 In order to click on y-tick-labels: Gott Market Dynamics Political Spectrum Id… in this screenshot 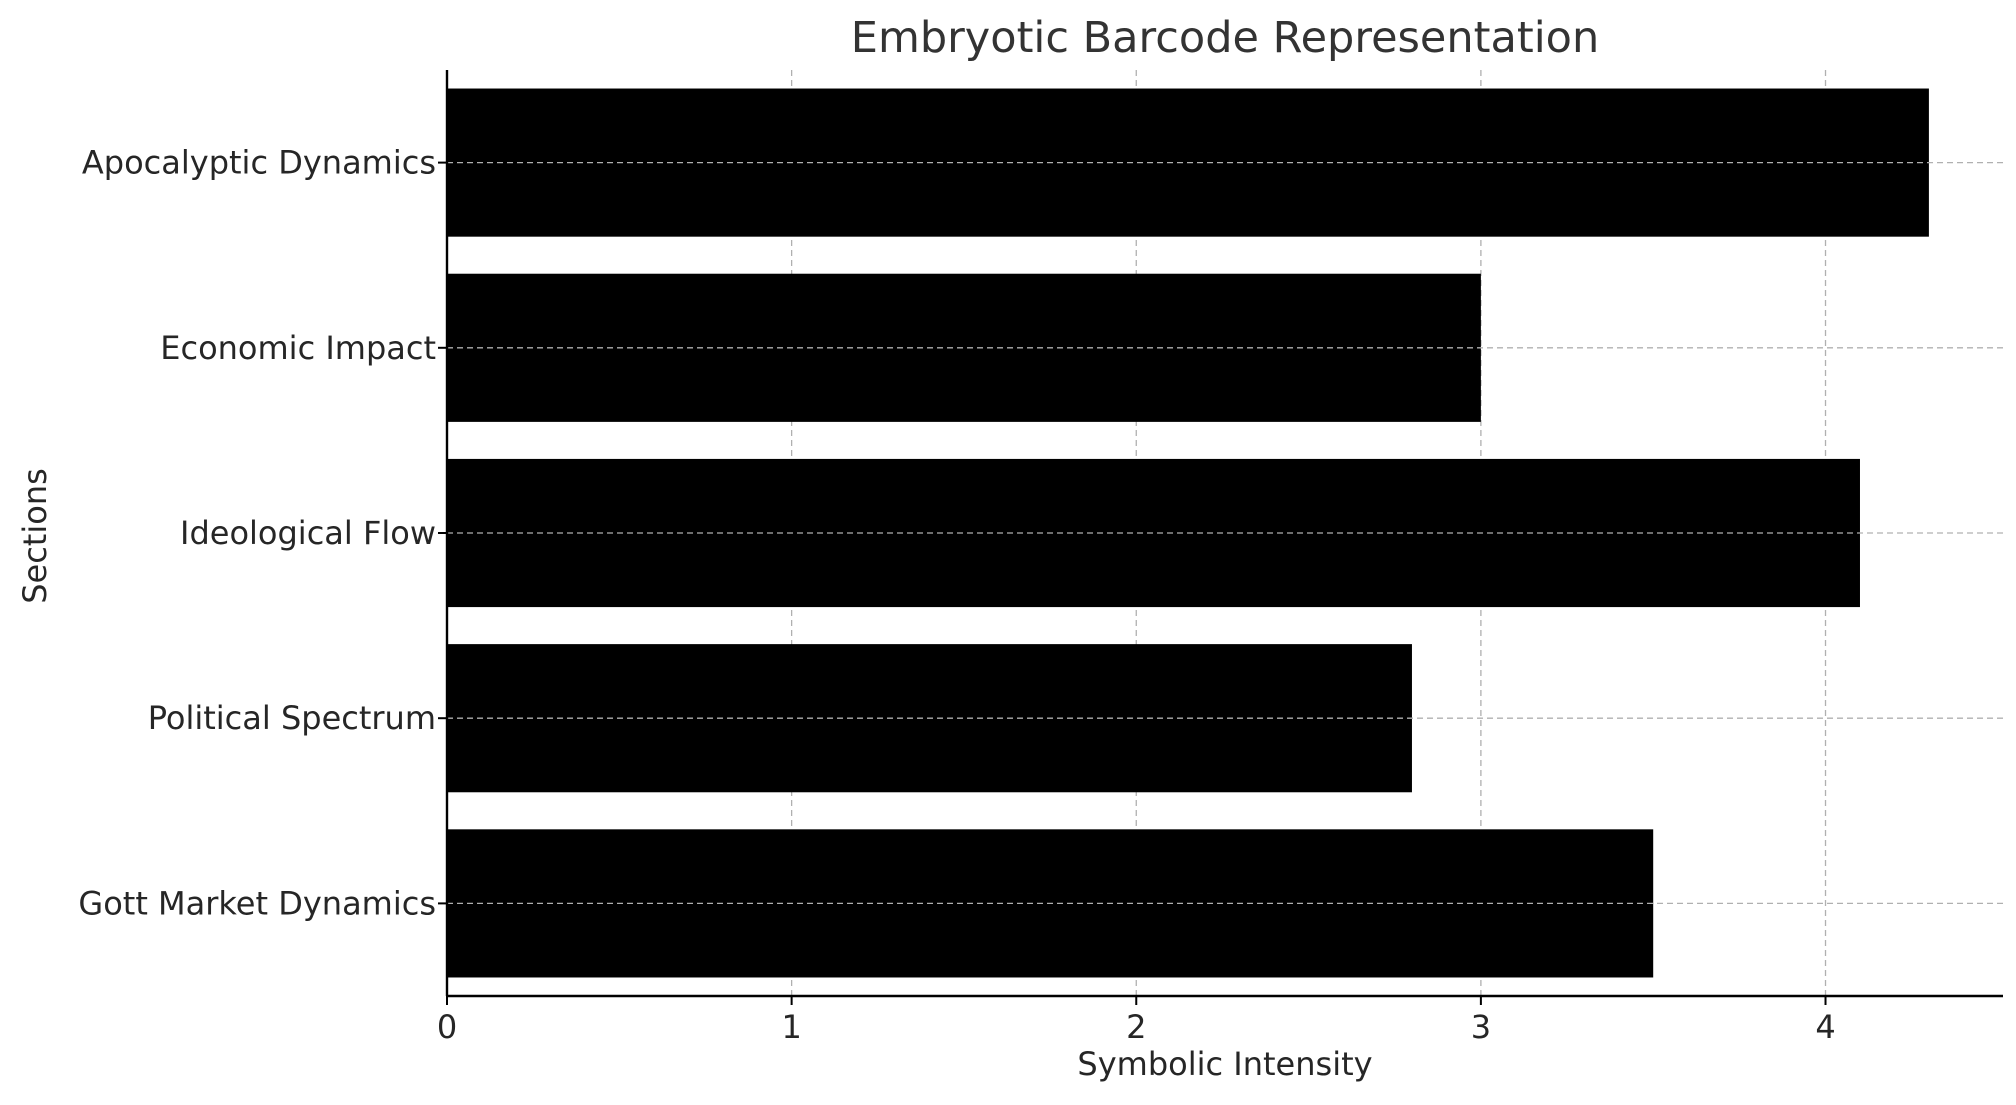, I will do `click(262, 533)`.